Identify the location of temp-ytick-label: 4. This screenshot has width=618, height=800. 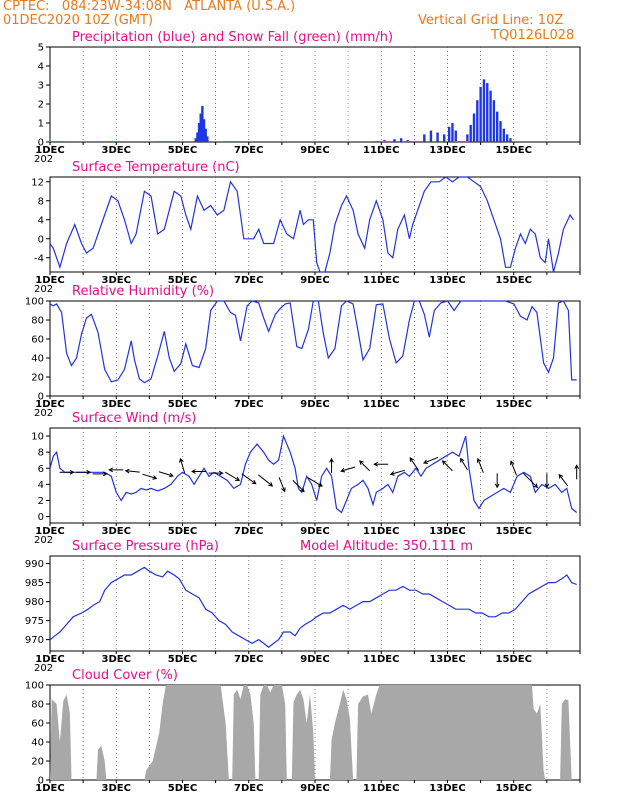
(41, 220).